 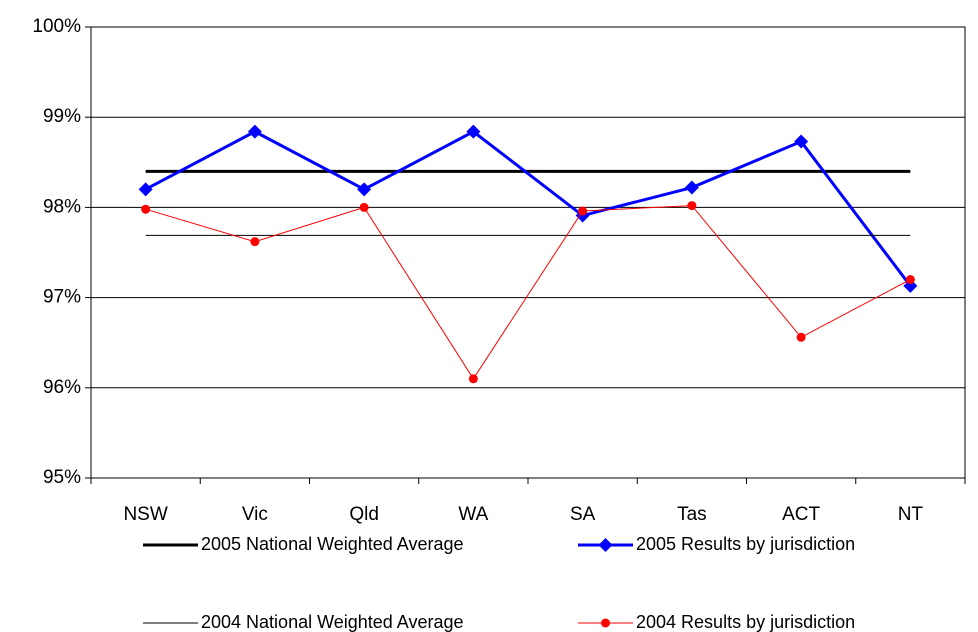 I want to click on x-tick-label: Vic, so click(x=255, y=514).